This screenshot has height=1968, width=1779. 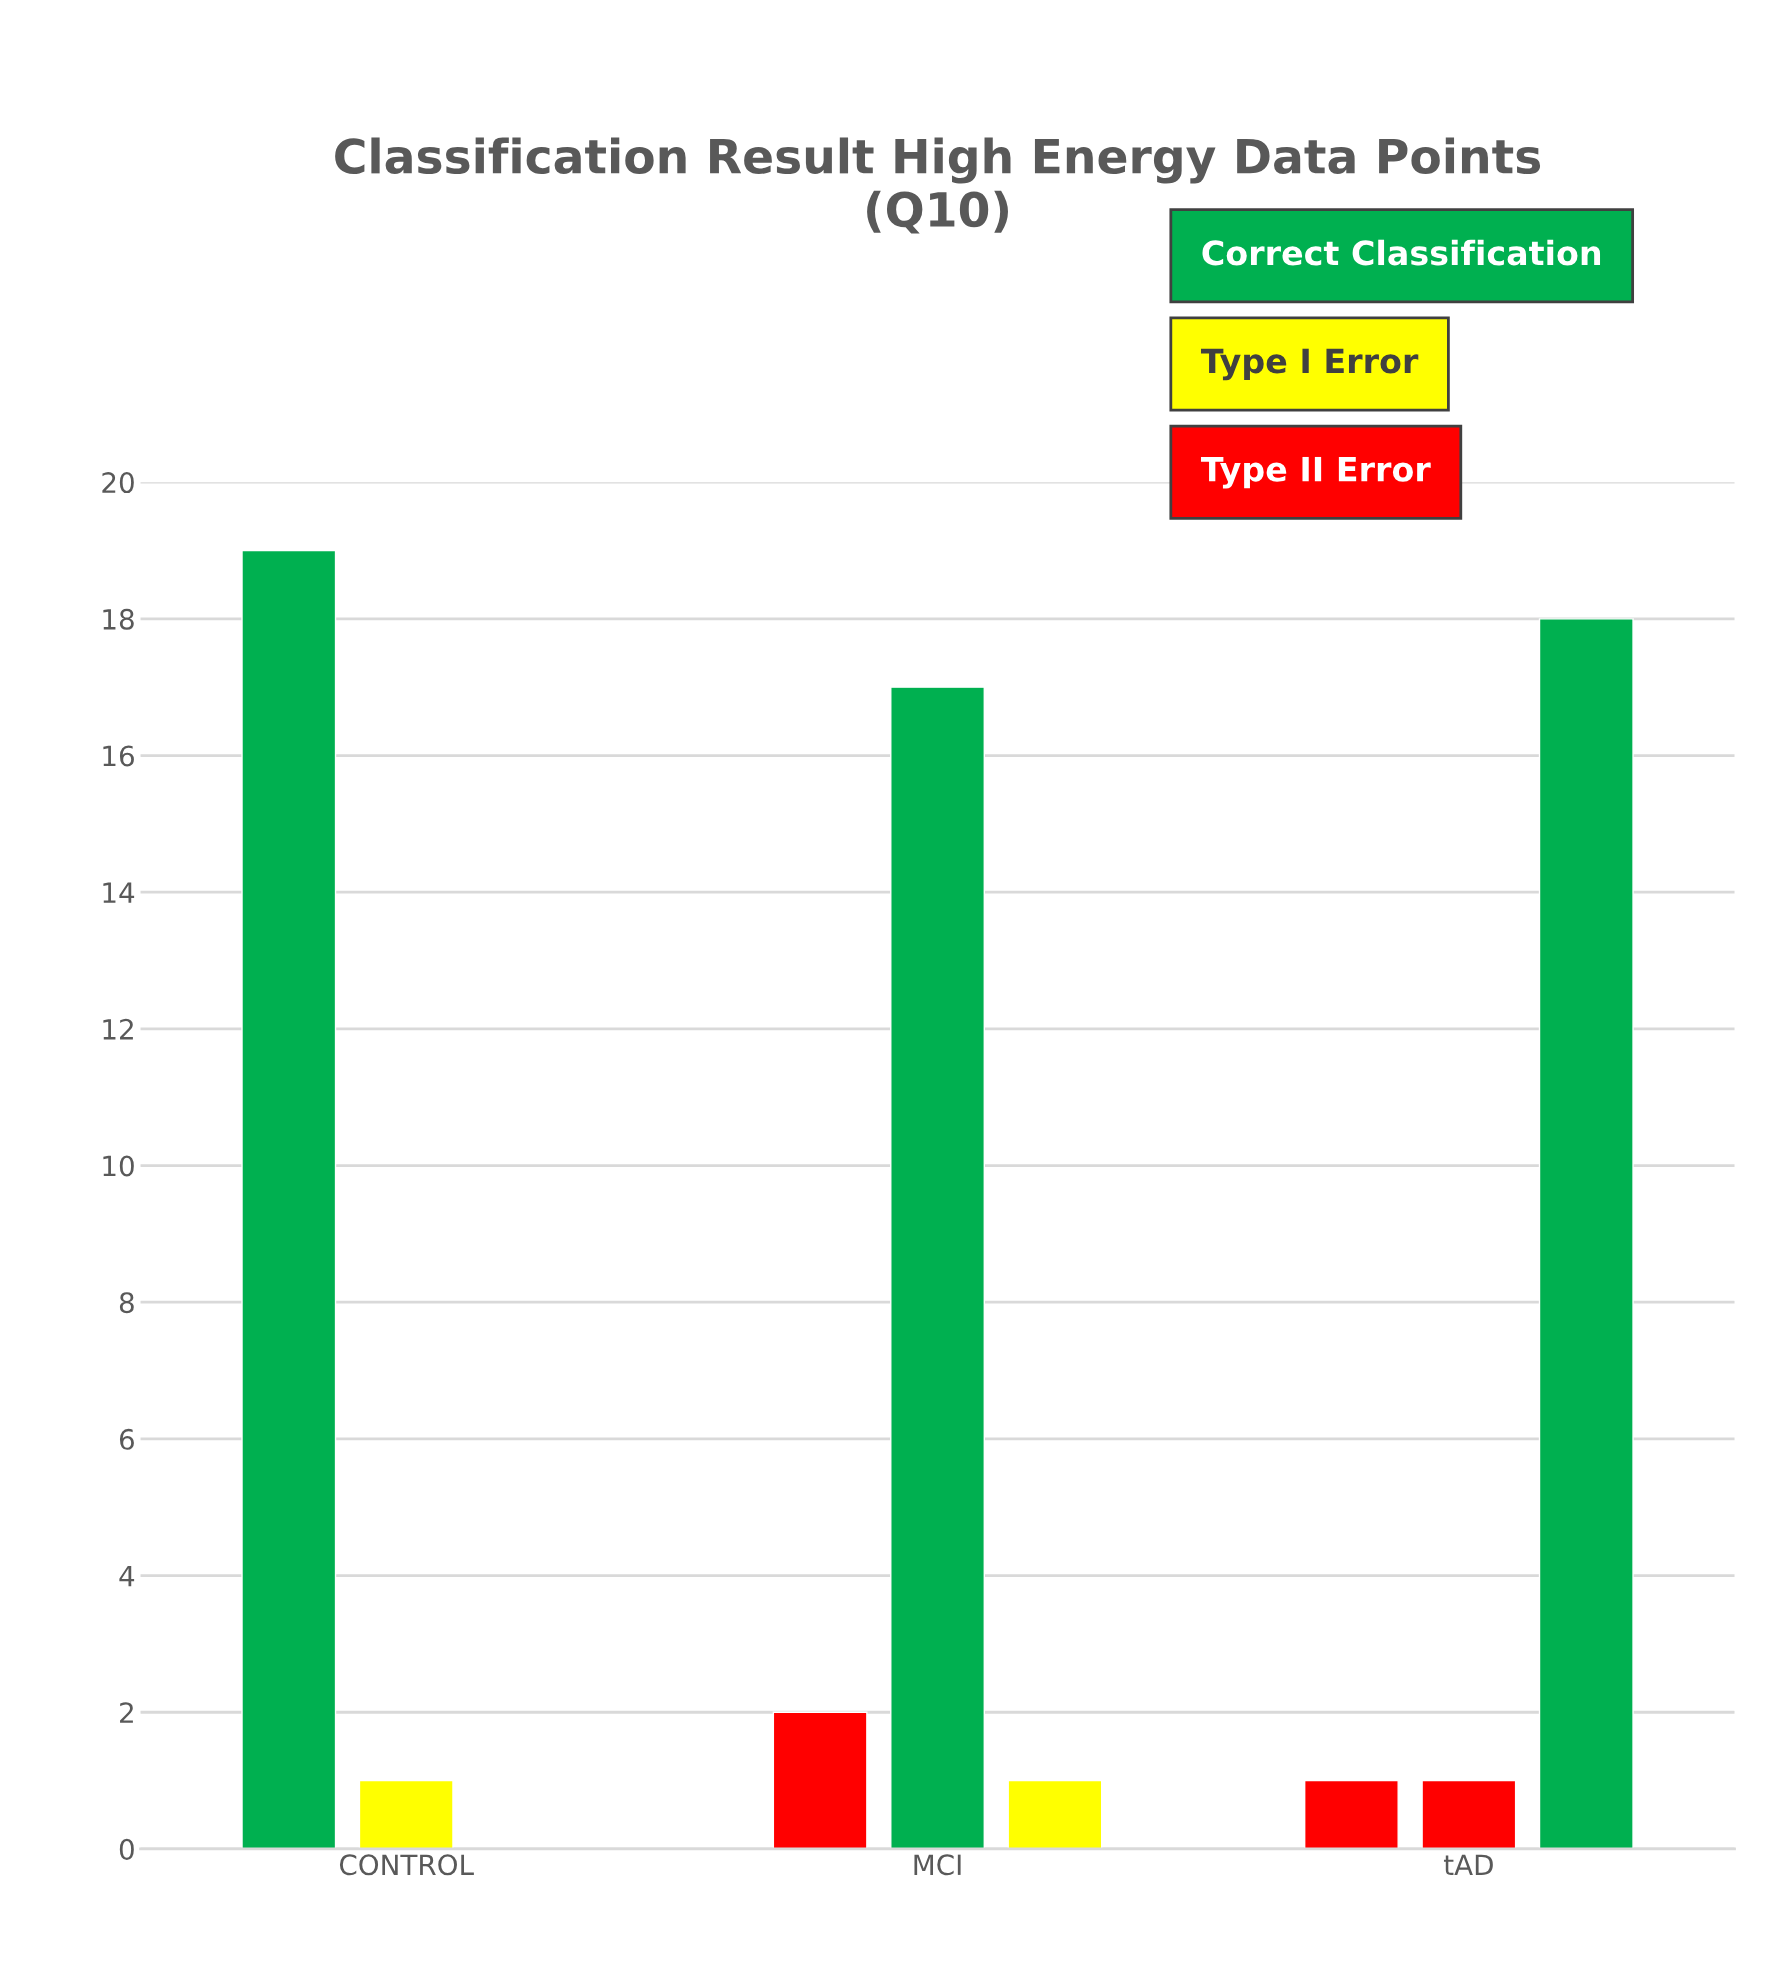 What do you see at coordinates (1401, 252) in the screenshot?
I see `text: Correct Classification` at bounding box center [1401, 252].